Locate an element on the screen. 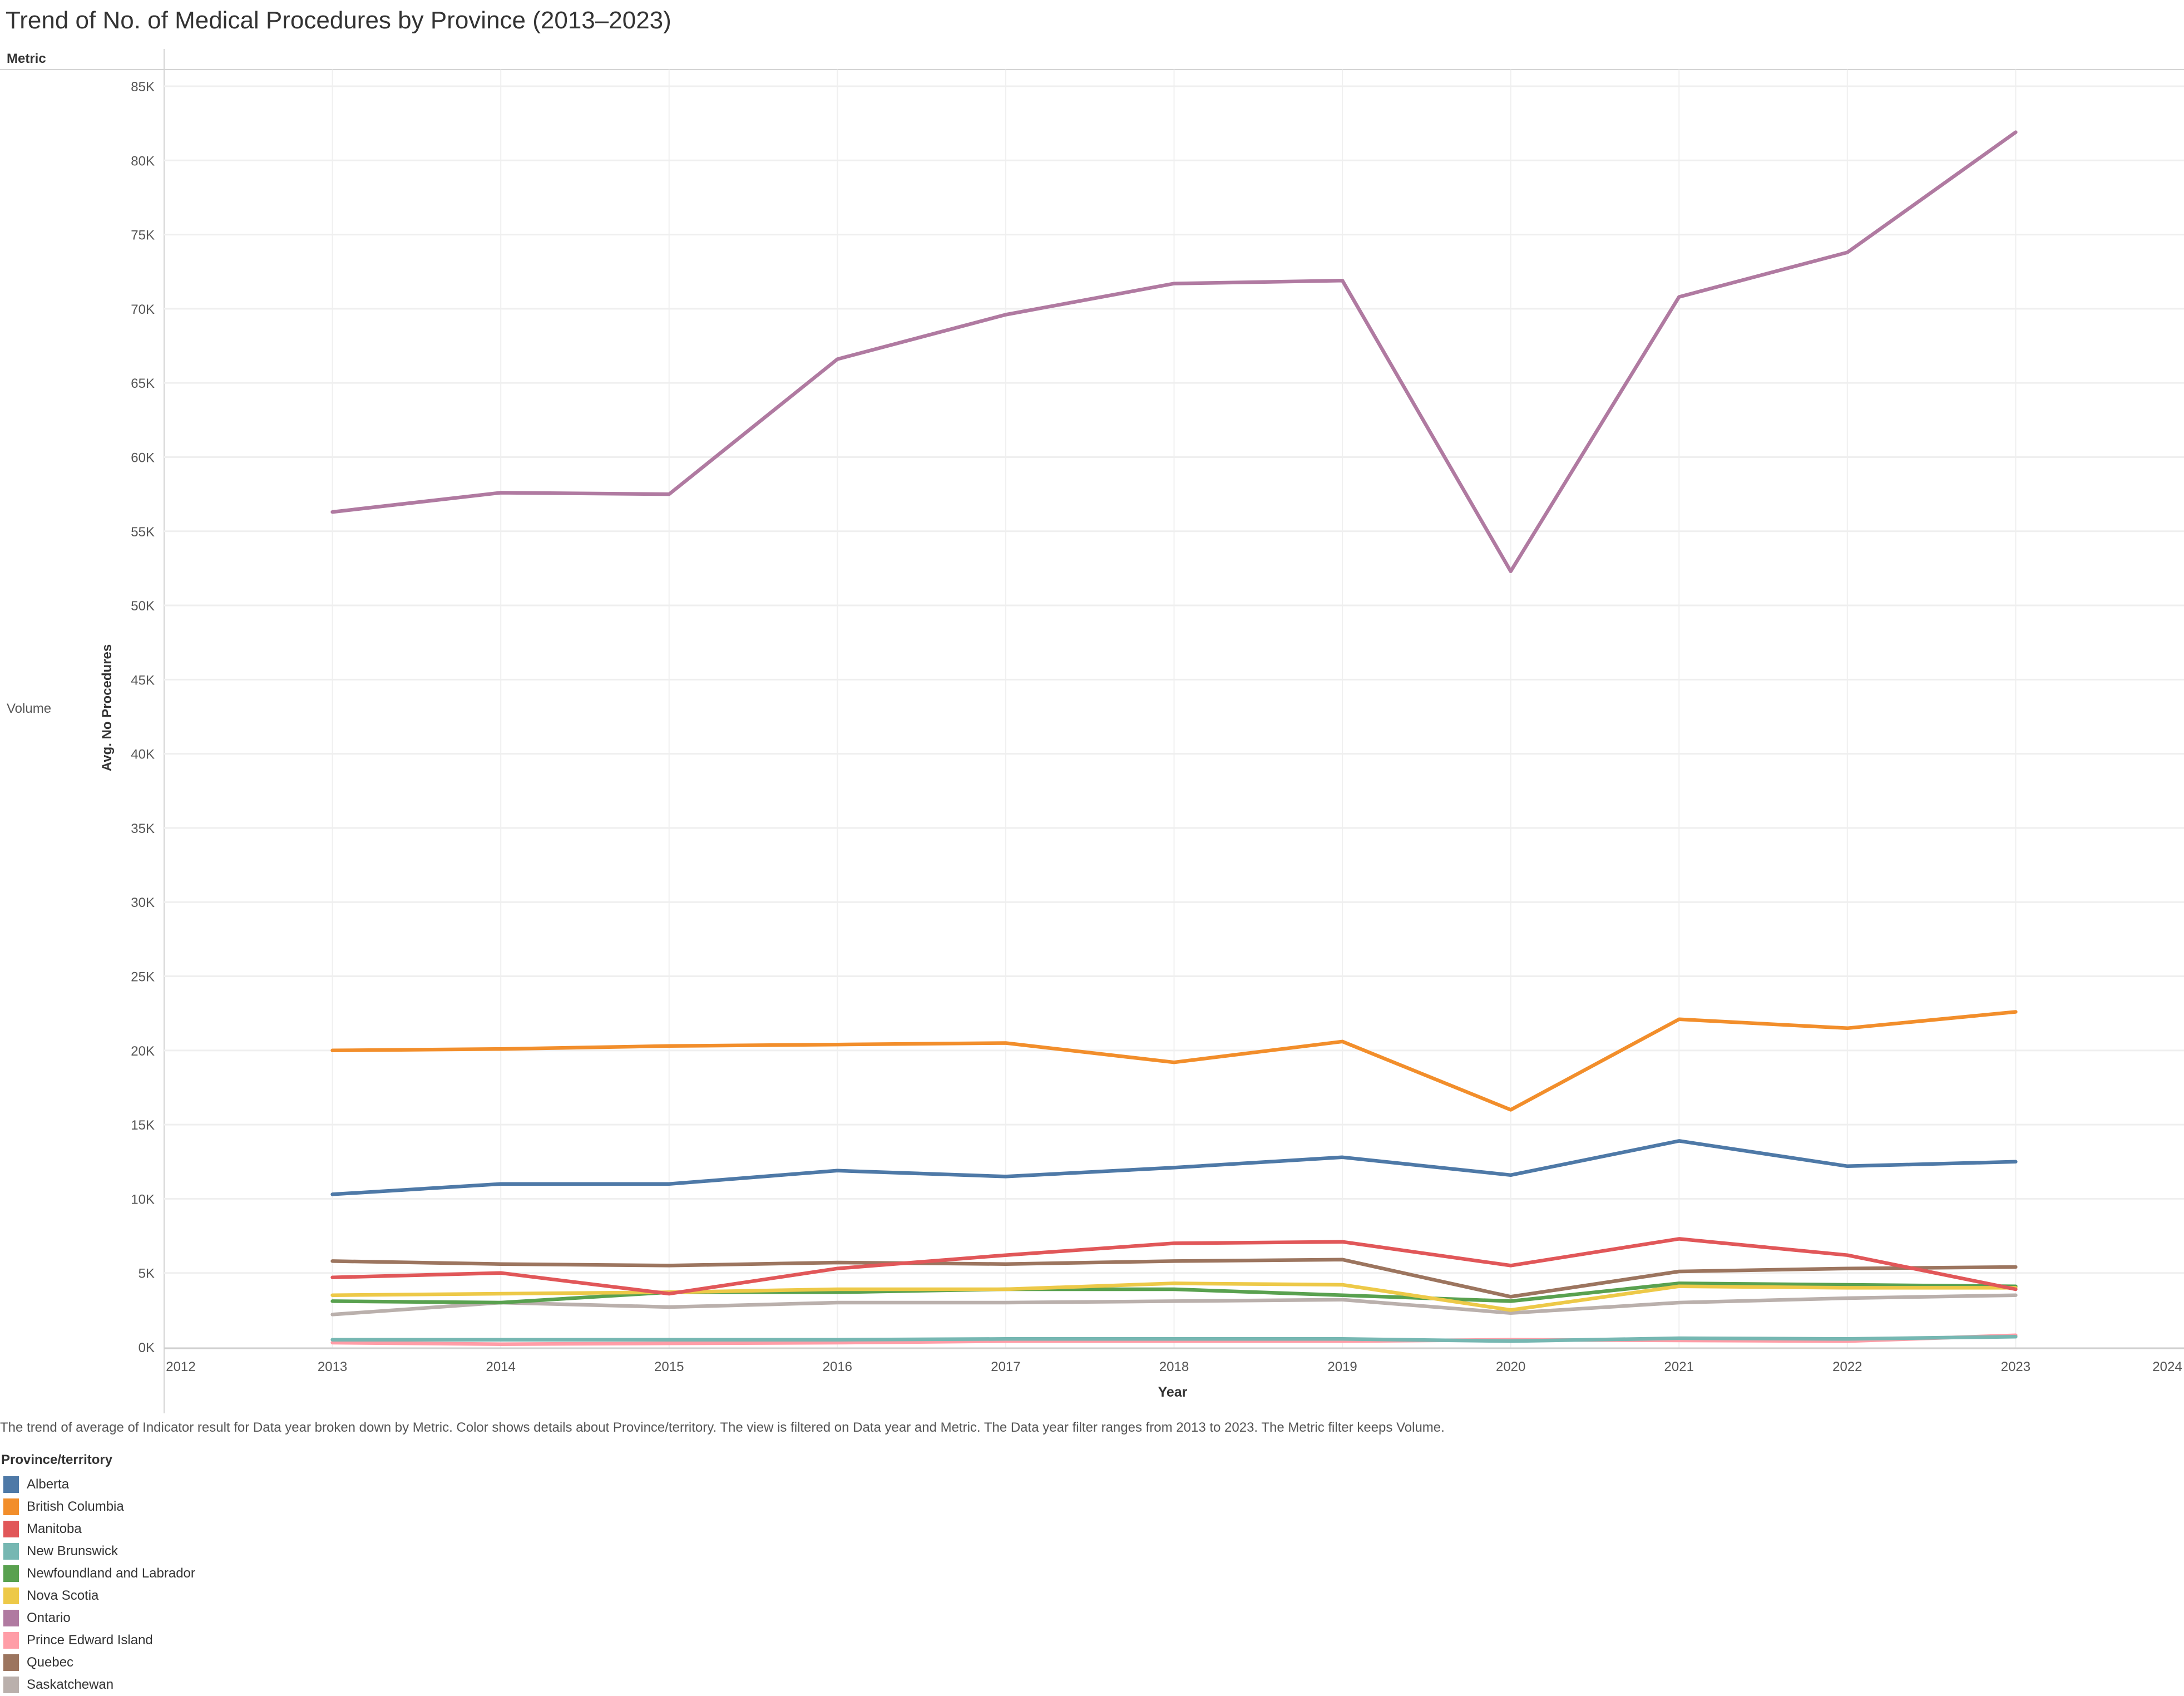 The height and width of the screenshot is (1696, 2184). y-tick-label: 40K is located at coordinates (143, 755).